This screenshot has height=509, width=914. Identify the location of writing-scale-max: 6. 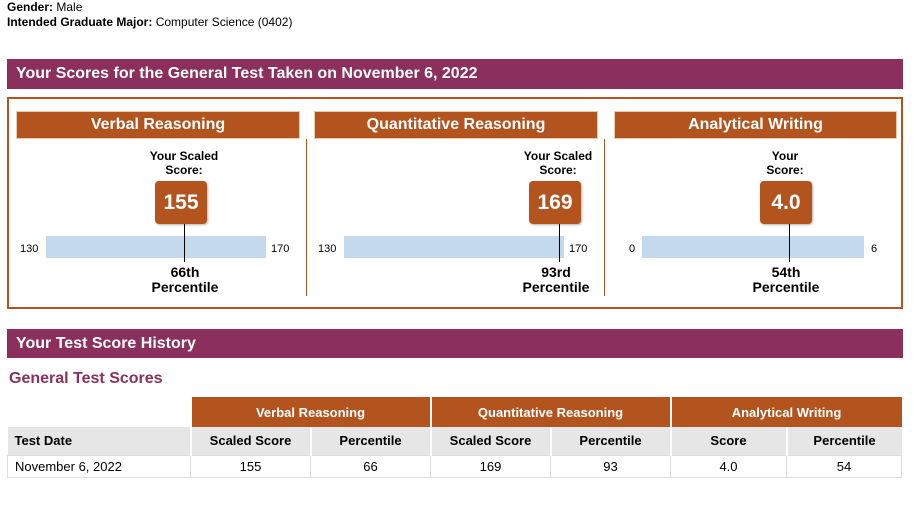
(874, 249).